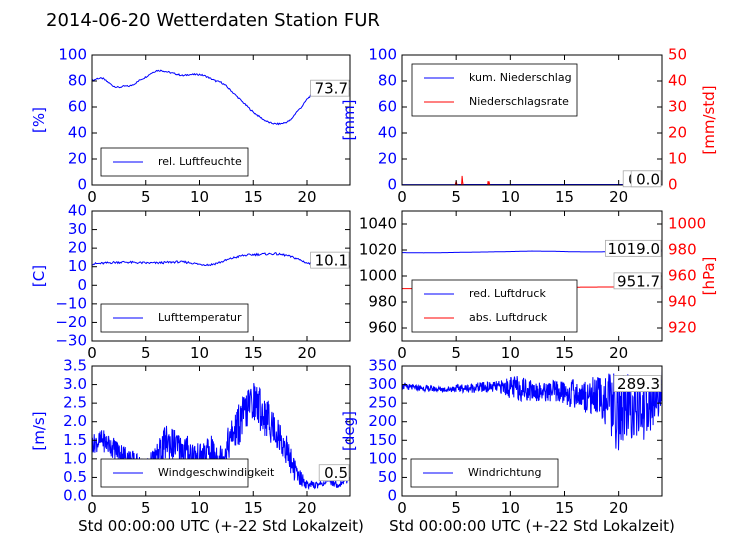 The image size is (736, 552). I want to click on y-tick-label: 300, so click(382, 384).